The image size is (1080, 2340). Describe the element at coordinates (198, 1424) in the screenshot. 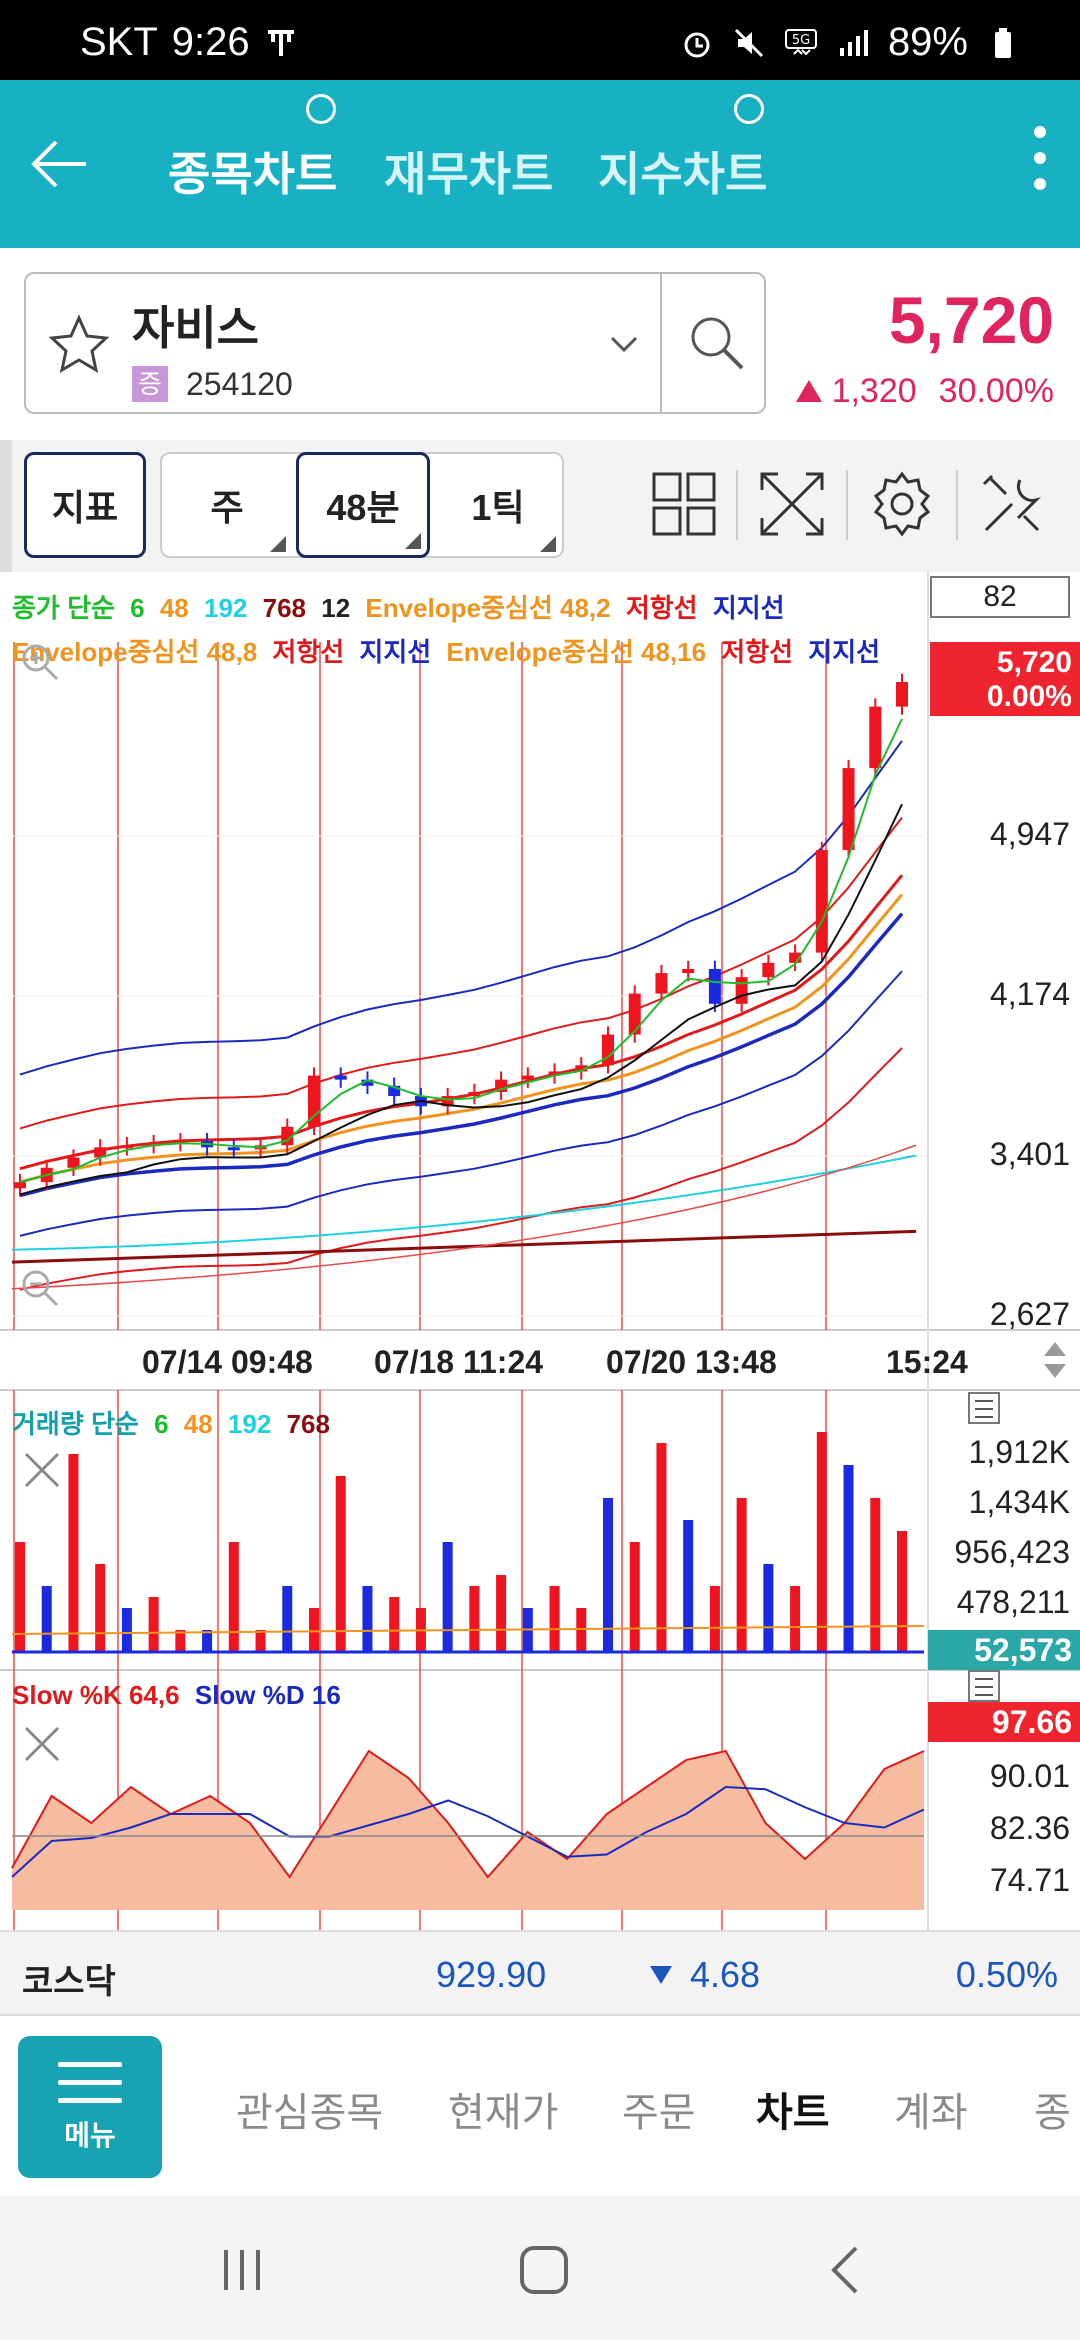

I see `legend-vol-ma48: 48` at that location.